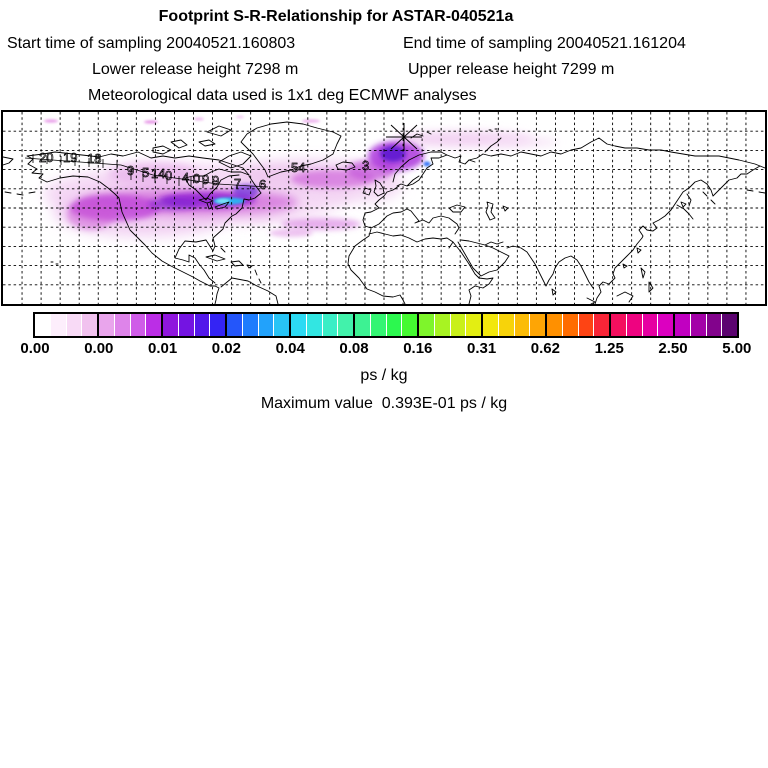 The width and height of the screenshot is (768, 768). I want to click on trajectory-day-labels: 20 19 189 5 14 0 4 0 9 9 7 654 3, so click(204, 171).